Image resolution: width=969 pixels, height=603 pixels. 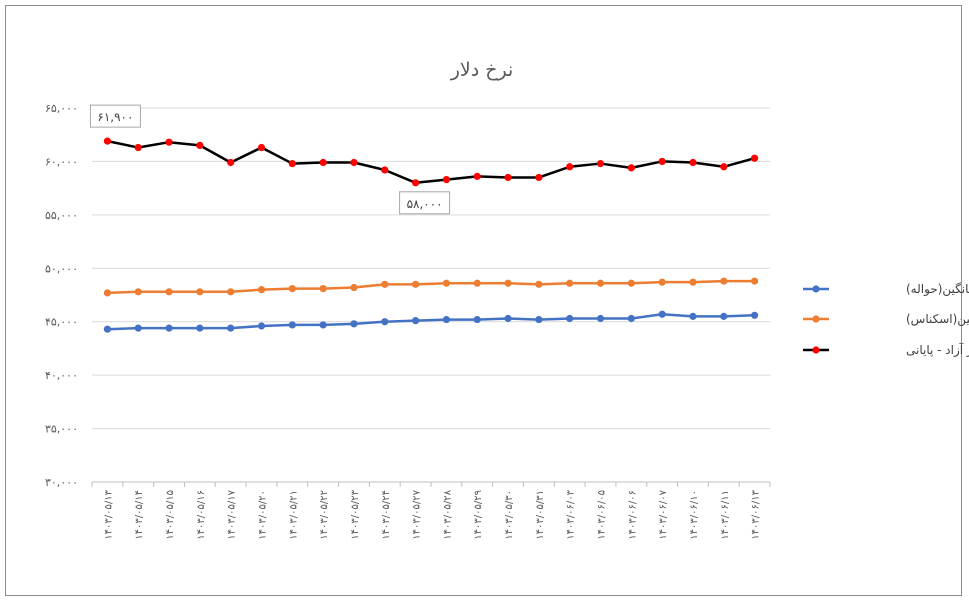 I want to click on legend-label: بازار آزاد - پایانی, so click(x=937, y=350).